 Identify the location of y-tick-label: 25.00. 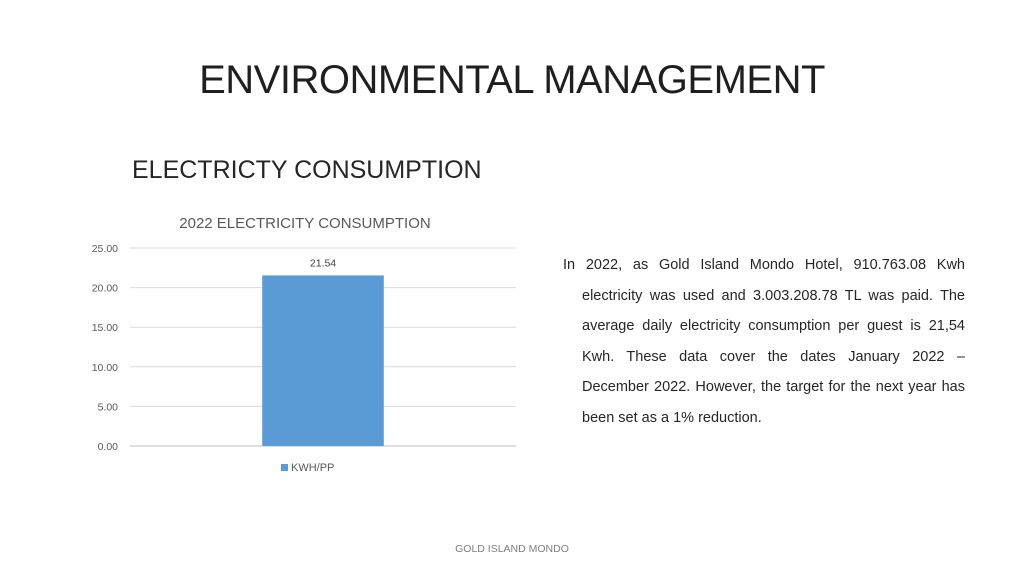
(105, 249).